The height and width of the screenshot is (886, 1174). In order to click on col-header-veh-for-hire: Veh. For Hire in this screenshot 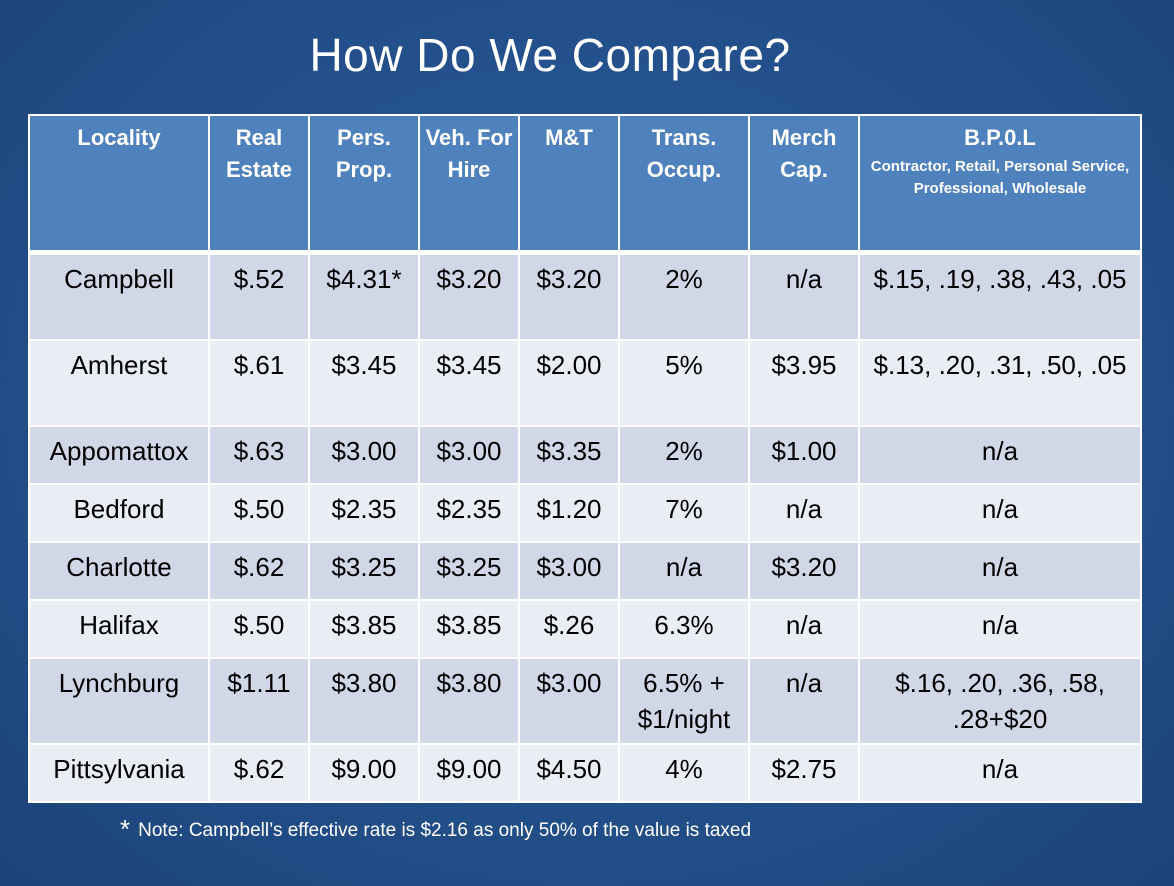, I will do `click(469, 184)`.